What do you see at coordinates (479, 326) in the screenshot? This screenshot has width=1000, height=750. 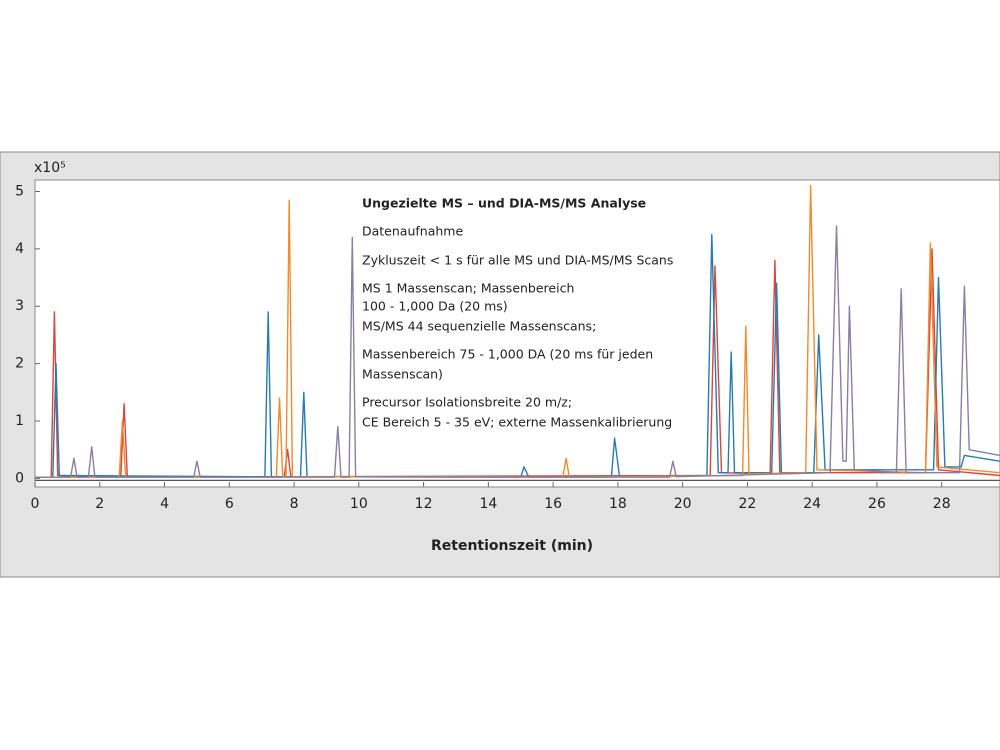 I see `annotation-line: MS/MS 44 sequenzielle Massenscans;` at bounding box center [479, 326].